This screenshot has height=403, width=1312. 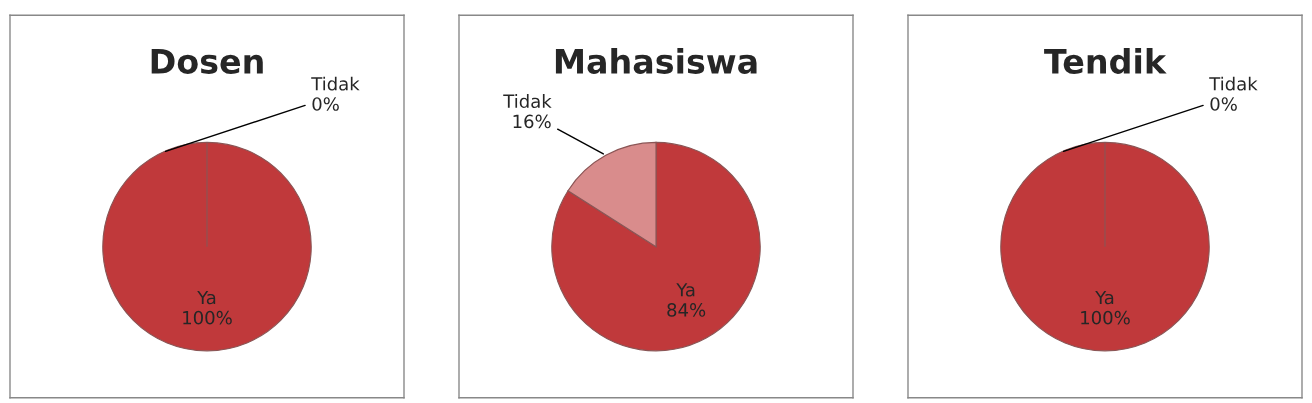 What do you see at coordinates (527, 101) in the screenshot?
I see `slice-label: Tidak` at bounding box center [527, 101].